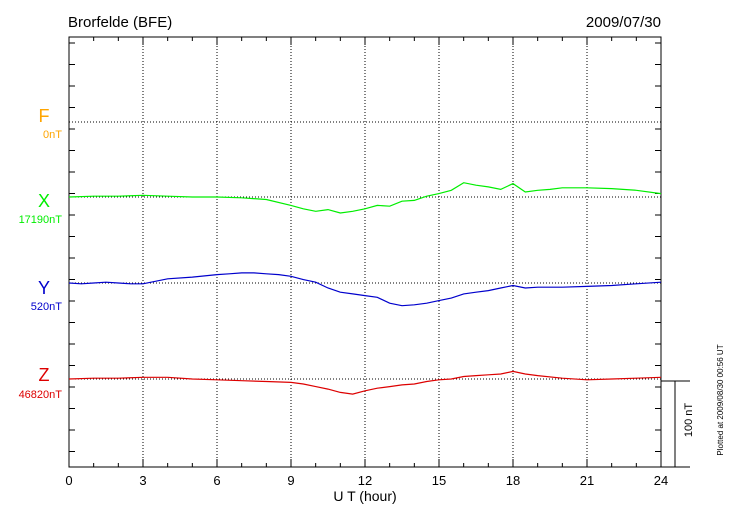  What do you see at coordinates (661, 480) in the screenshot?
I see `x-tick-label: 24` at bounding box center [661, 480].